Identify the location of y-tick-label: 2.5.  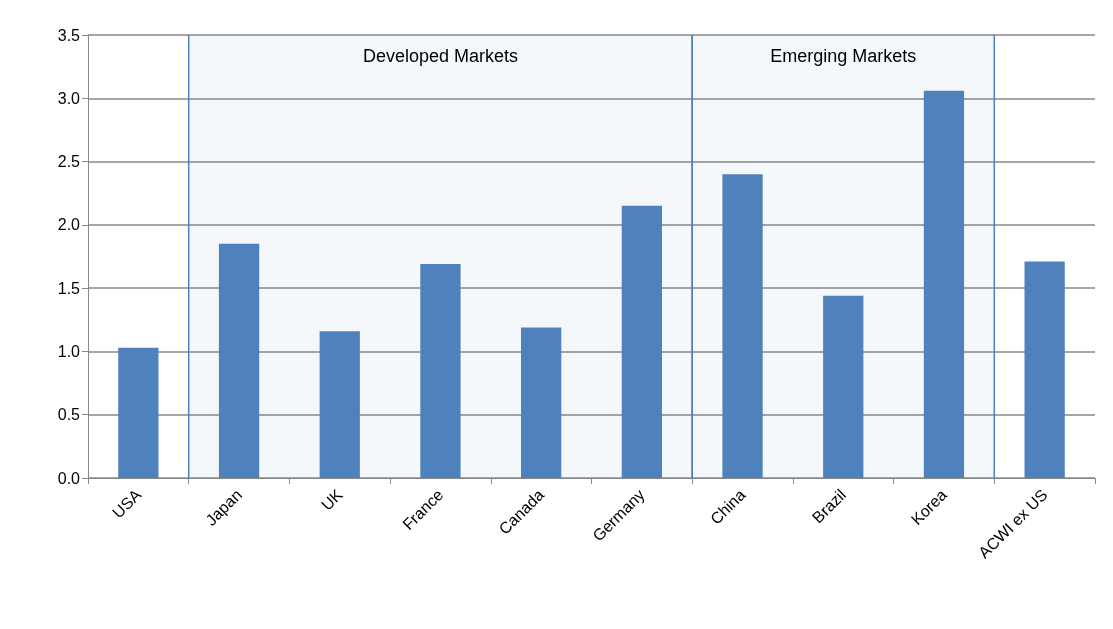
(69, 162).